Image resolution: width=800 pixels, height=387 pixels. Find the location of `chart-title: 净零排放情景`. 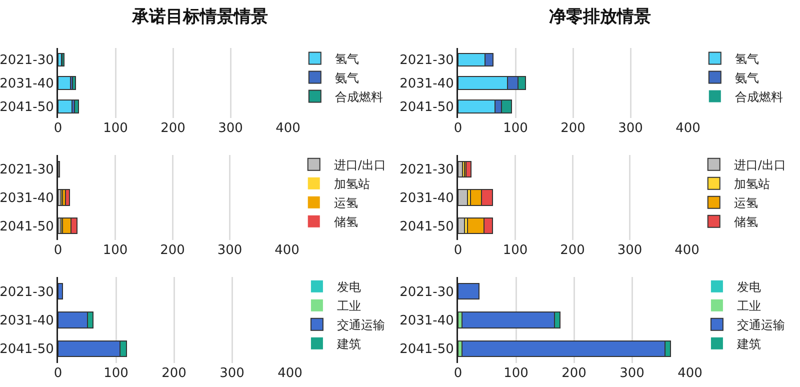

chart-title: 净零排放情景 is located at coordinates (600, 16).